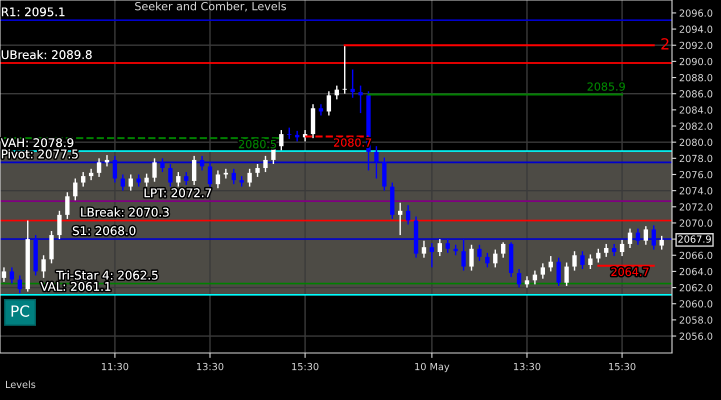 The width and height of the screenshot is (721, 400). I want to click on y-tick-label: 2090.0, so click(696, 62).